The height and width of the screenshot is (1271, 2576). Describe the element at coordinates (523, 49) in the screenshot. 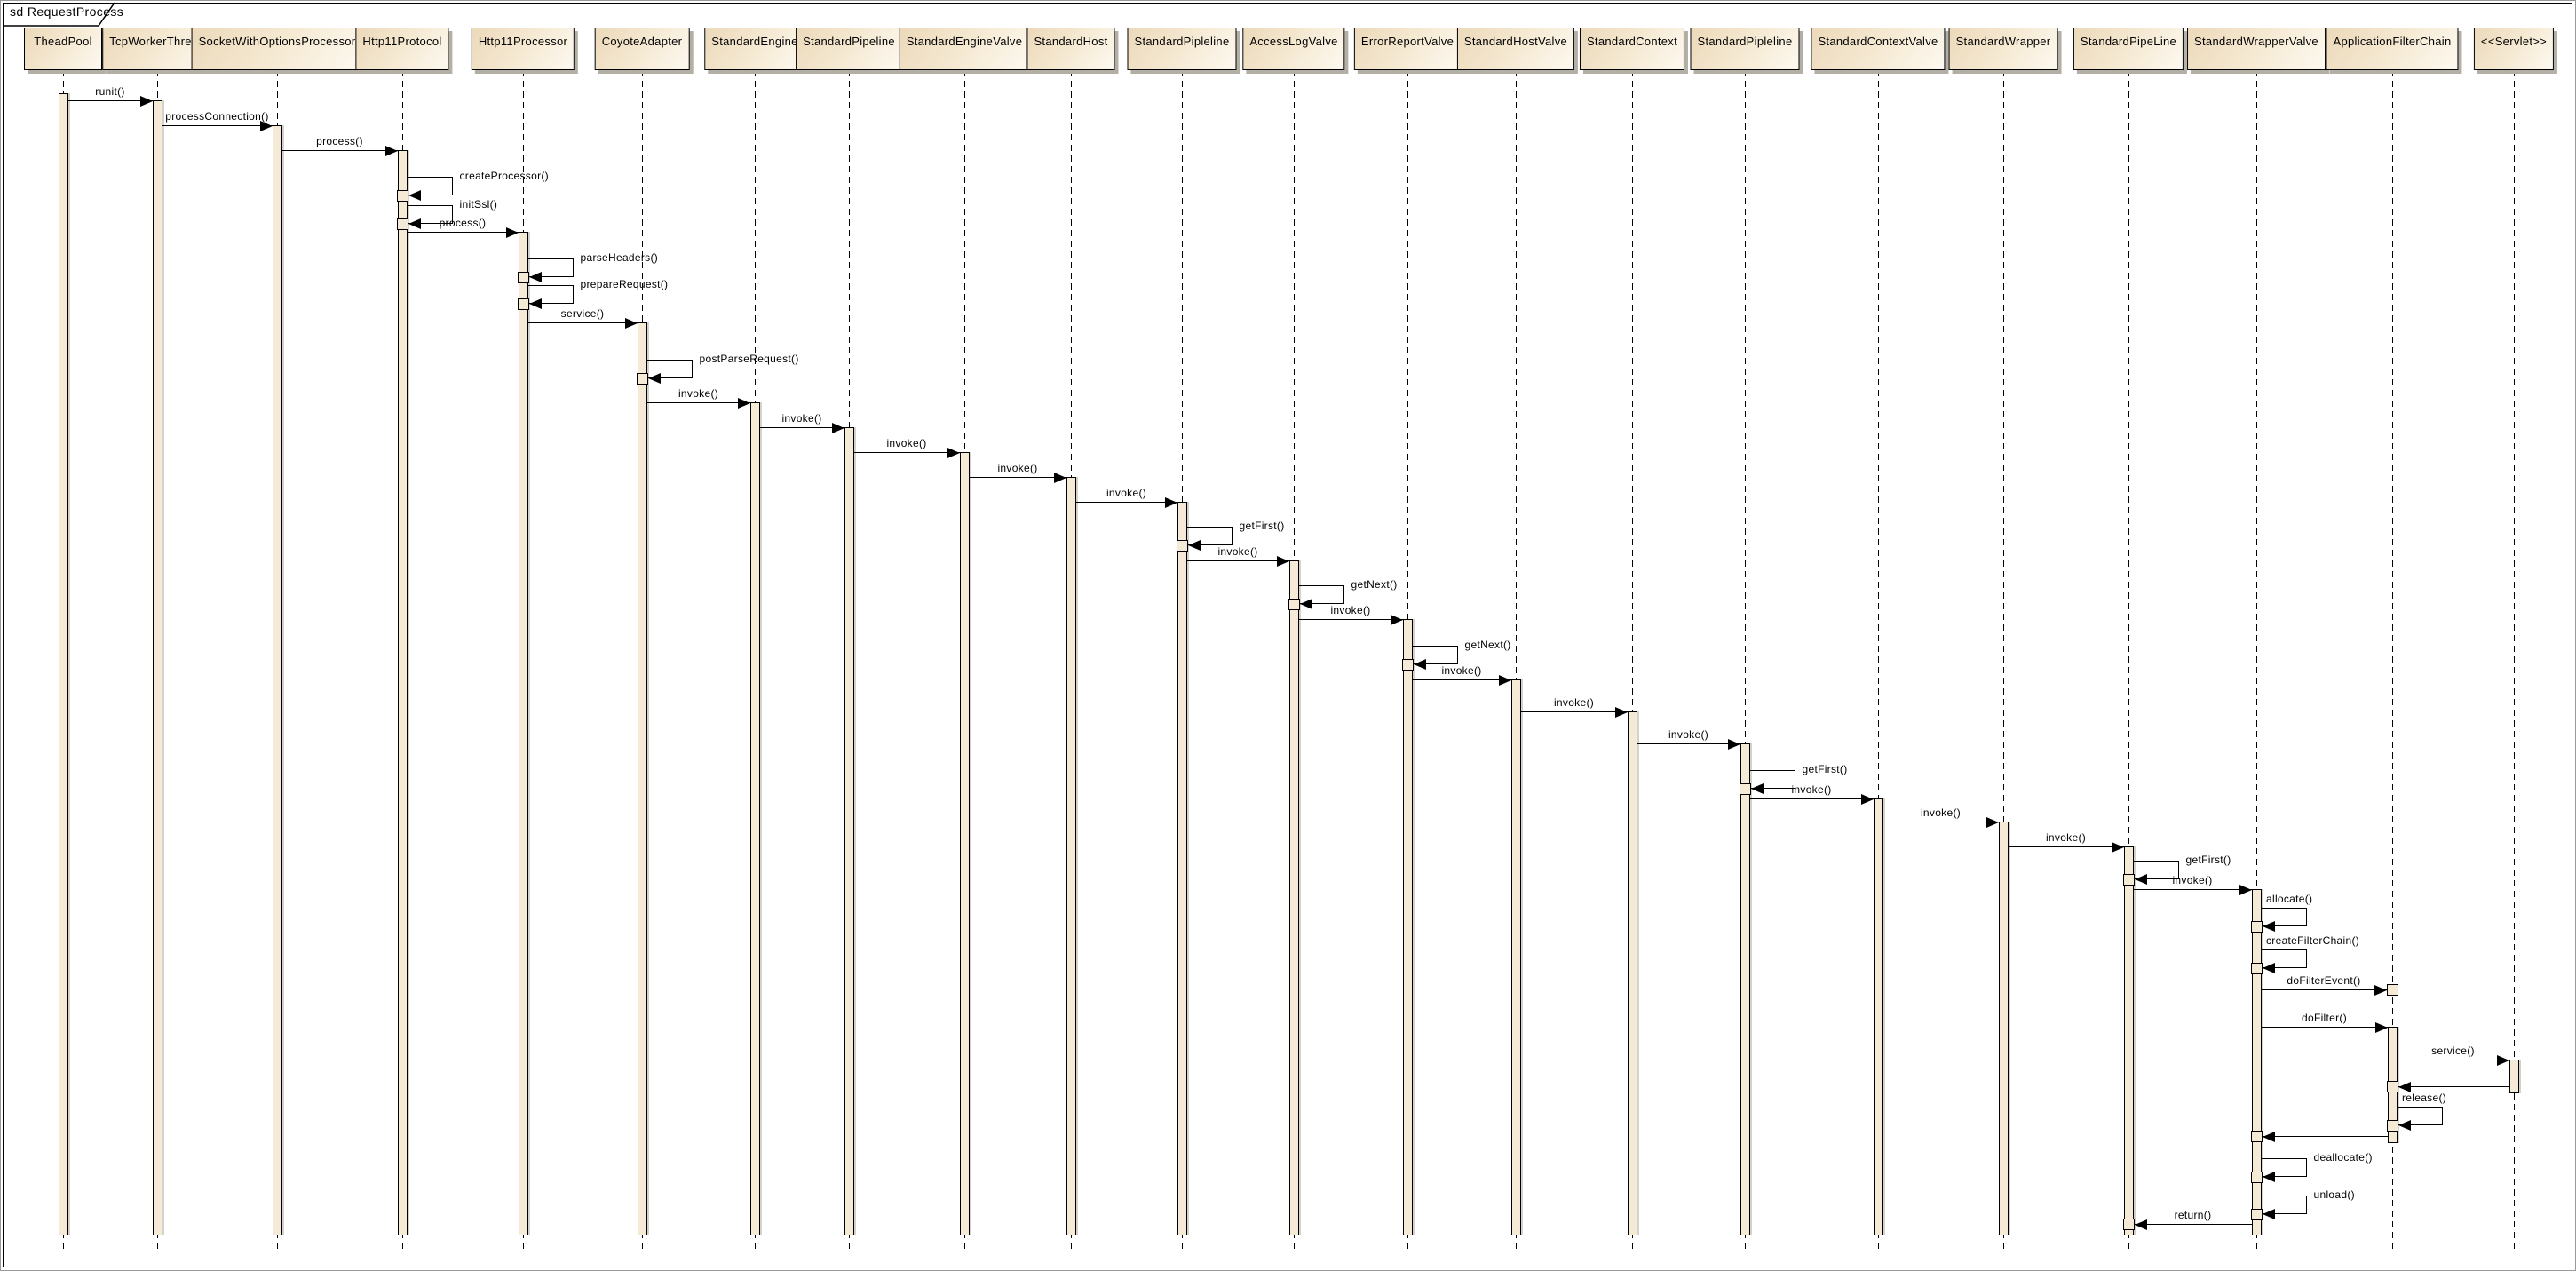

I see `lifeline-header-box: Http11Processor` at that location.